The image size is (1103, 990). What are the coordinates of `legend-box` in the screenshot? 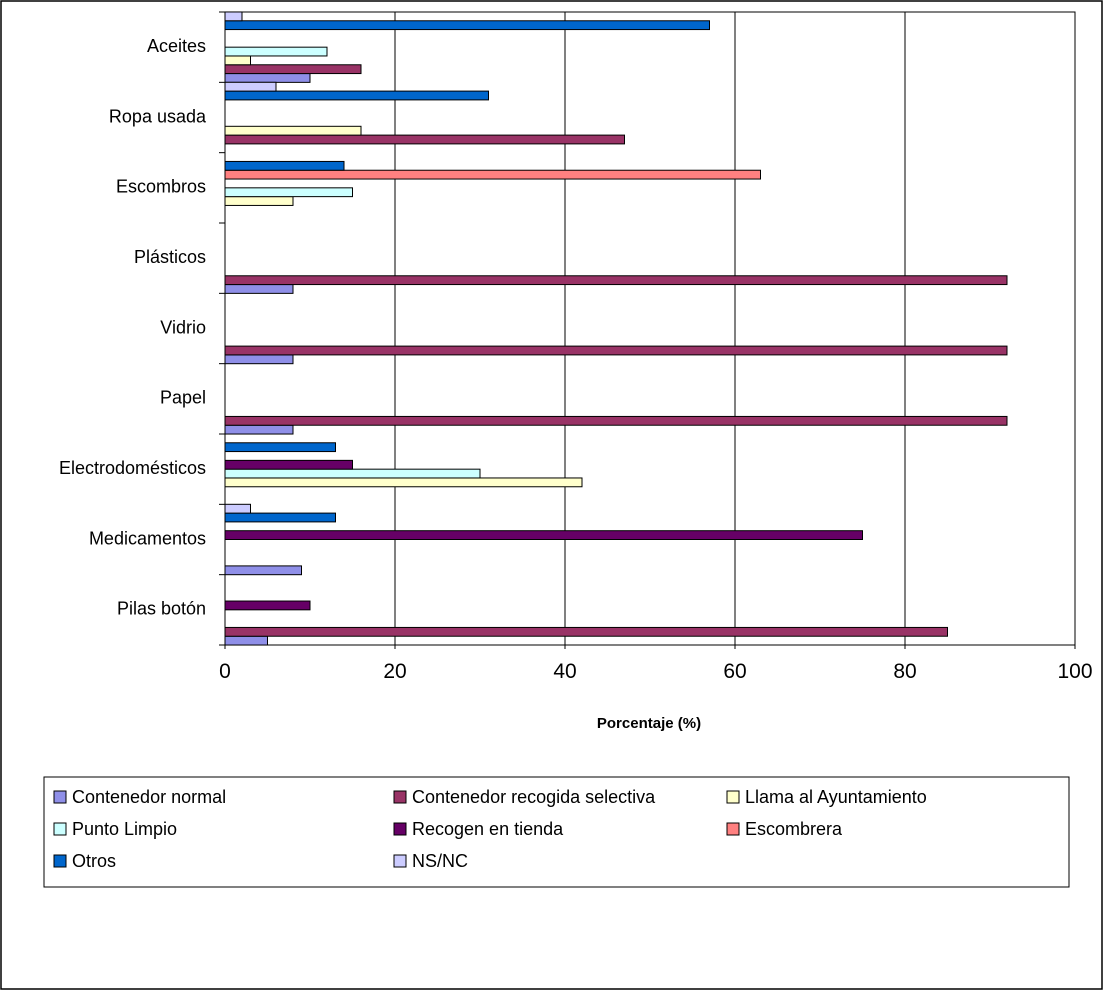 It's located at (556, 832).